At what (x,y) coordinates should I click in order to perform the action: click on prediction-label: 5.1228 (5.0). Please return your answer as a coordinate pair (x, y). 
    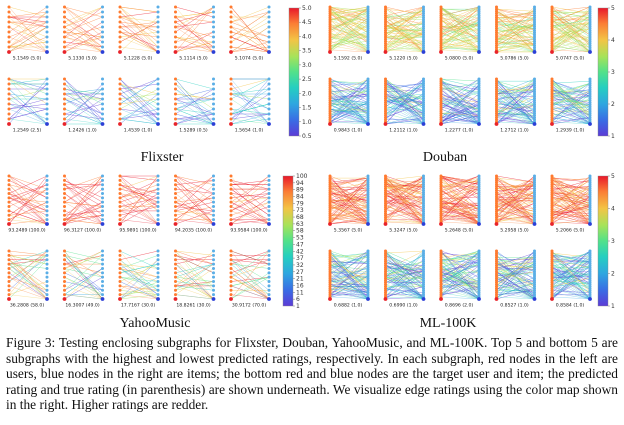
    Looking at the image, I should click on (138, 59).